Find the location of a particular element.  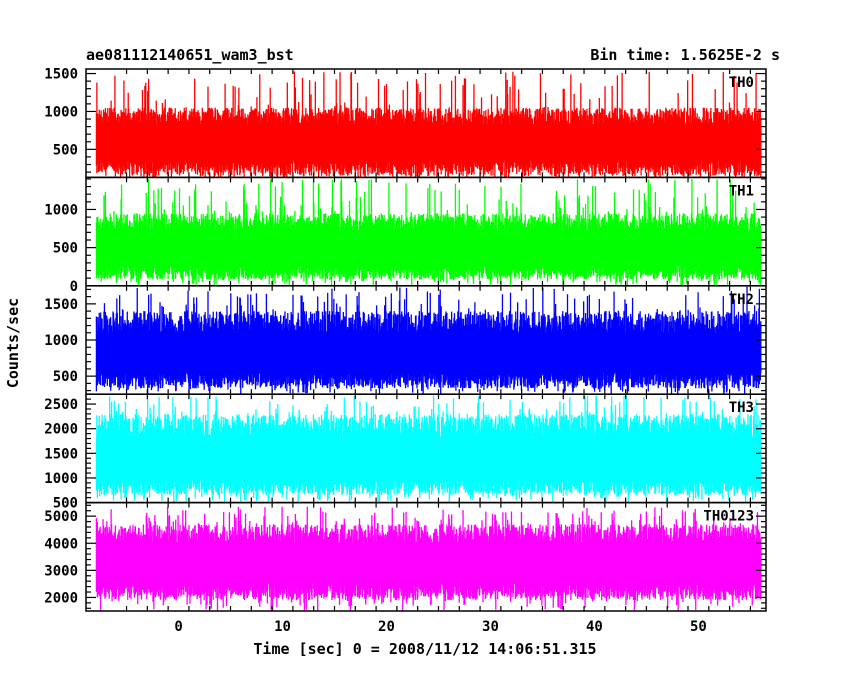

series-label-th3: TH3 is located at coordinates (741, 408).